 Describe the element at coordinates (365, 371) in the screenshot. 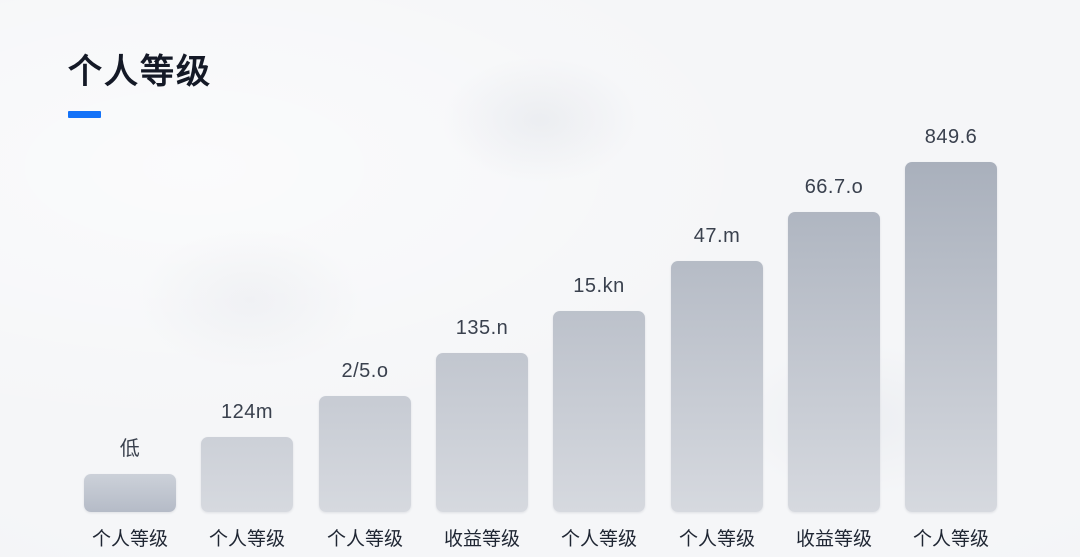

I see `bar-value-label: 2/5.o` at that location.